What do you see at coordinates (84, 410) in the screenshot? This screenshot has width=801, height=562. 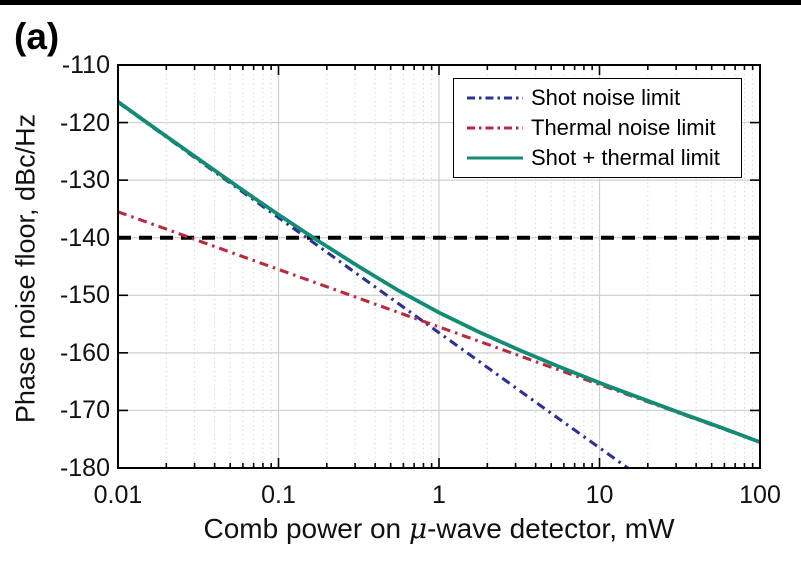 I see `y-tick-label: -170` at bounding box center [84, 410].